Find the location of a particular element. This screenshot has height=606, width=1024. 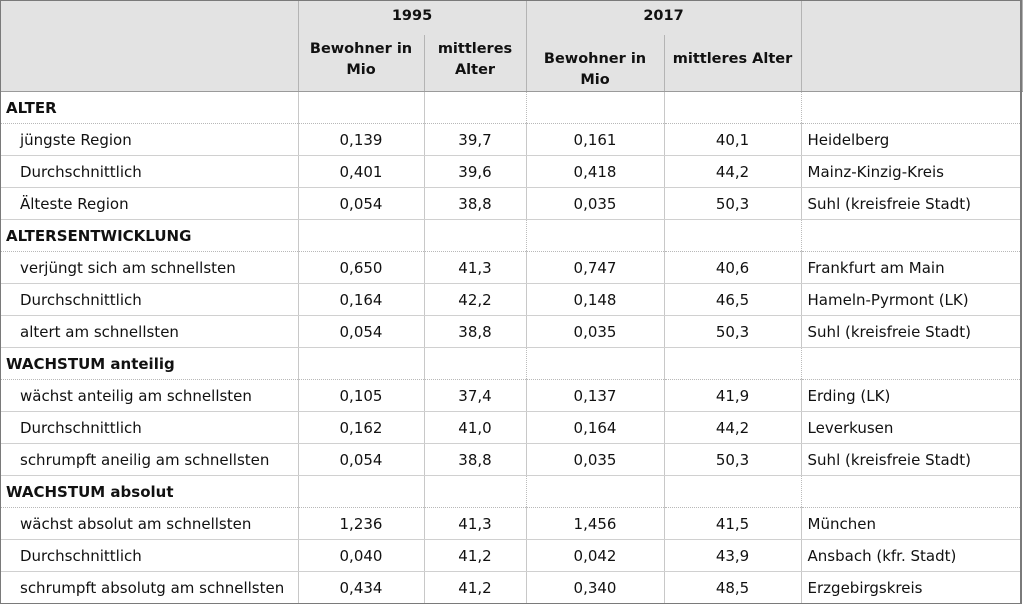

row-label: jüngste Region is located at coordinates (149, 139).